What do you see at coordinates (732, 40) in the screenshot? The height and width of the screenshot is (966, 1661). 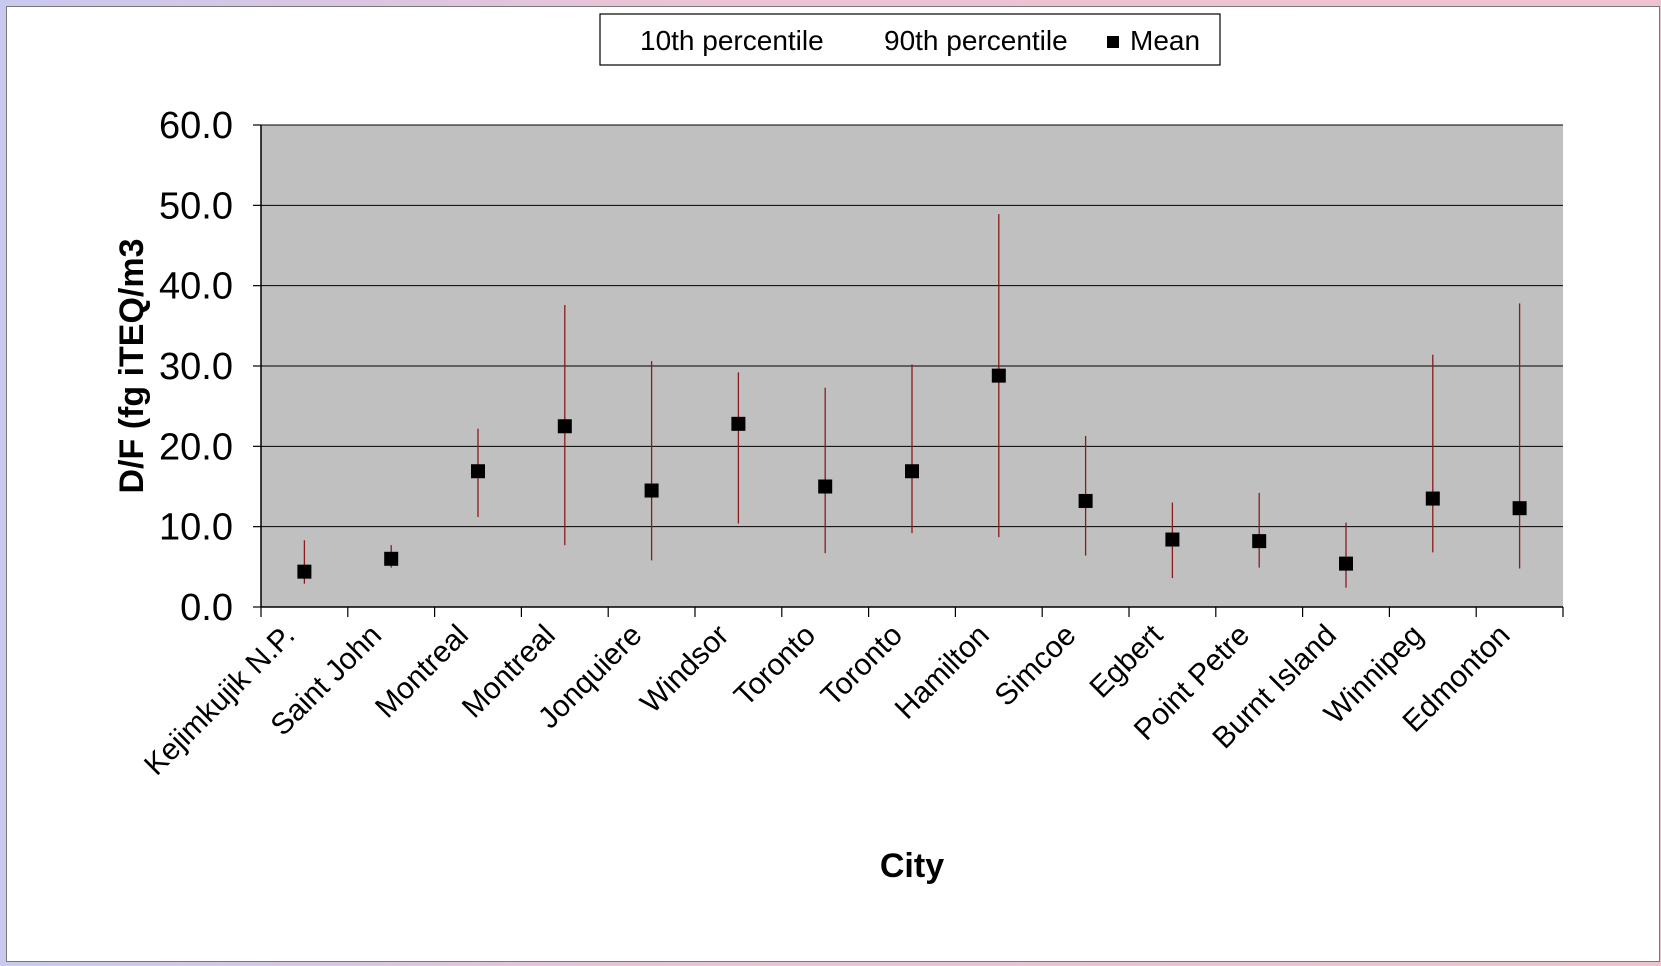 I see `legend-label-p10: 10th percentile` at bounding box center [732, 40].